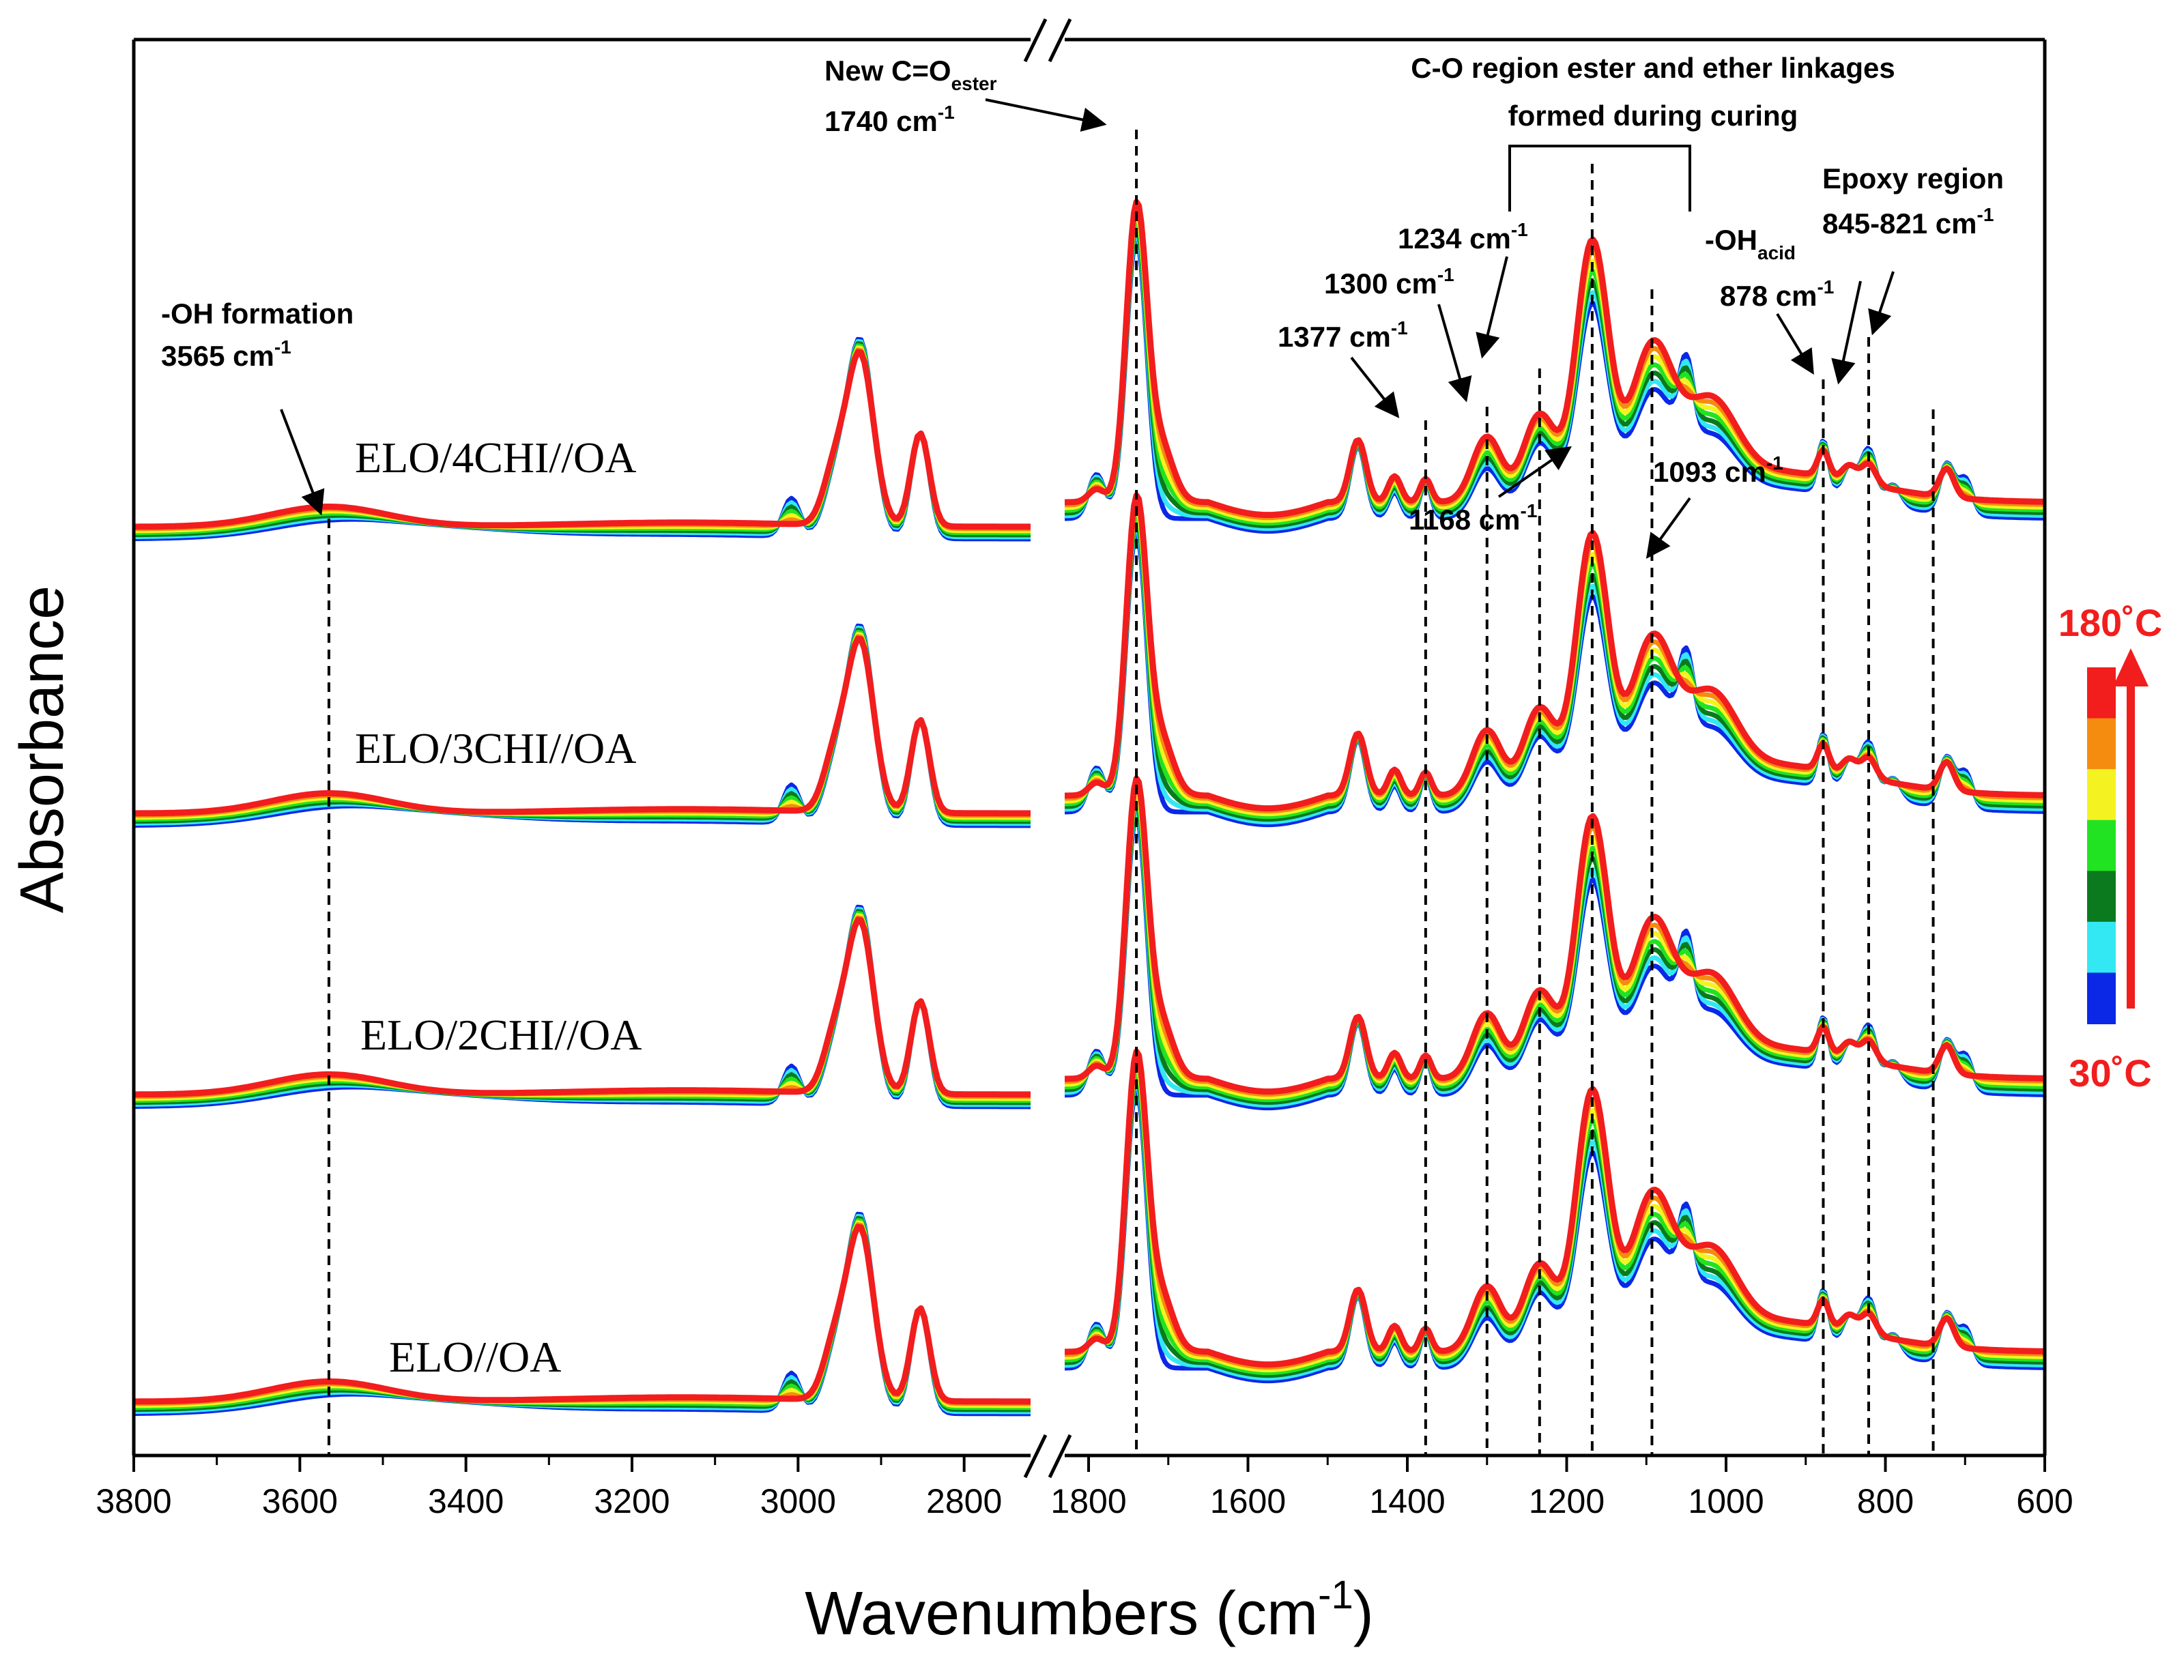  What do you see at coordinates (2131, 667) in the screenshot?
I see `temperature-arrow-head` at bounding box center [2131, 667].